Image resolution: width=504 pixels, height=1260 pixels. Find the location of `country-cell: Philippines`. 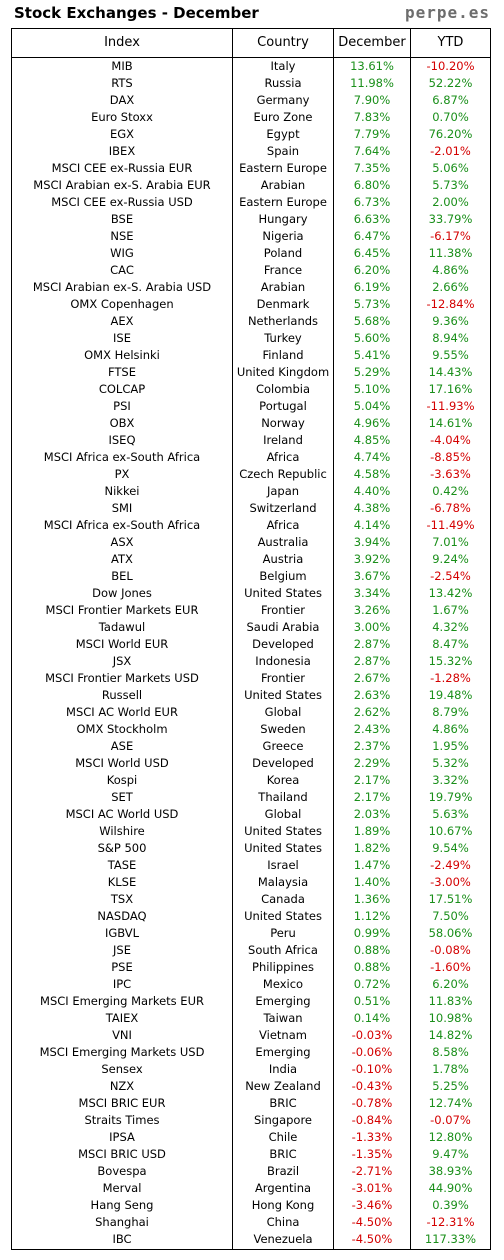

country-cell: Philippines is located at coordinates (283, 967).